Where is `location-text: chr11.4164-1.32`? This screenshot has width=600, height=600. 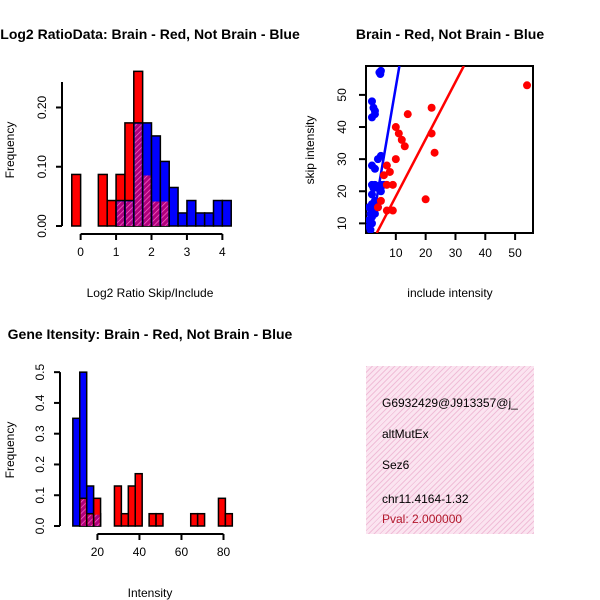 location-text: chr11.4164-1.32 is located at coordinates (425, 499).